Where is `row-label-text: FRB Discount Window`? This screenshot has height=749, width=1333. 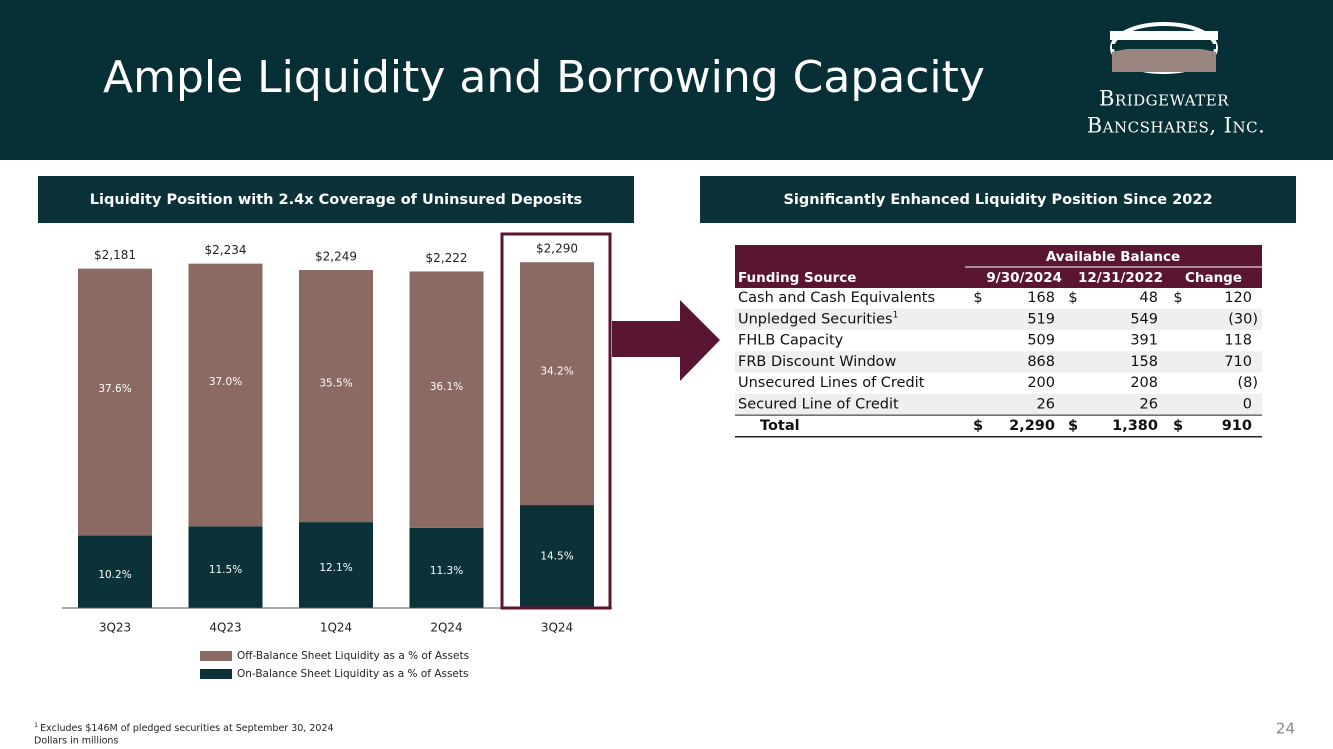 row-label-text: FRB Discount Window is located at coordinates (817, 362).